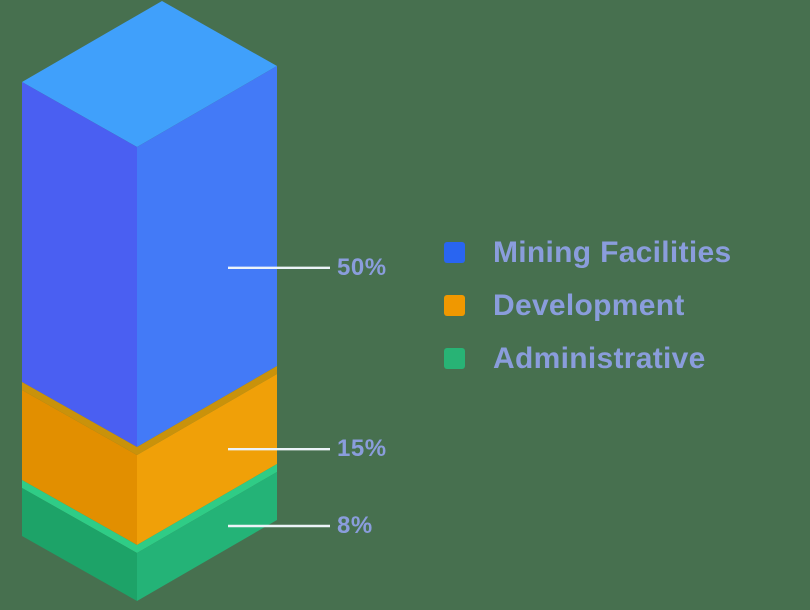 This screenshot has height=610, width=810. I want to click on legend-item-development: Development, so click(587, 305).